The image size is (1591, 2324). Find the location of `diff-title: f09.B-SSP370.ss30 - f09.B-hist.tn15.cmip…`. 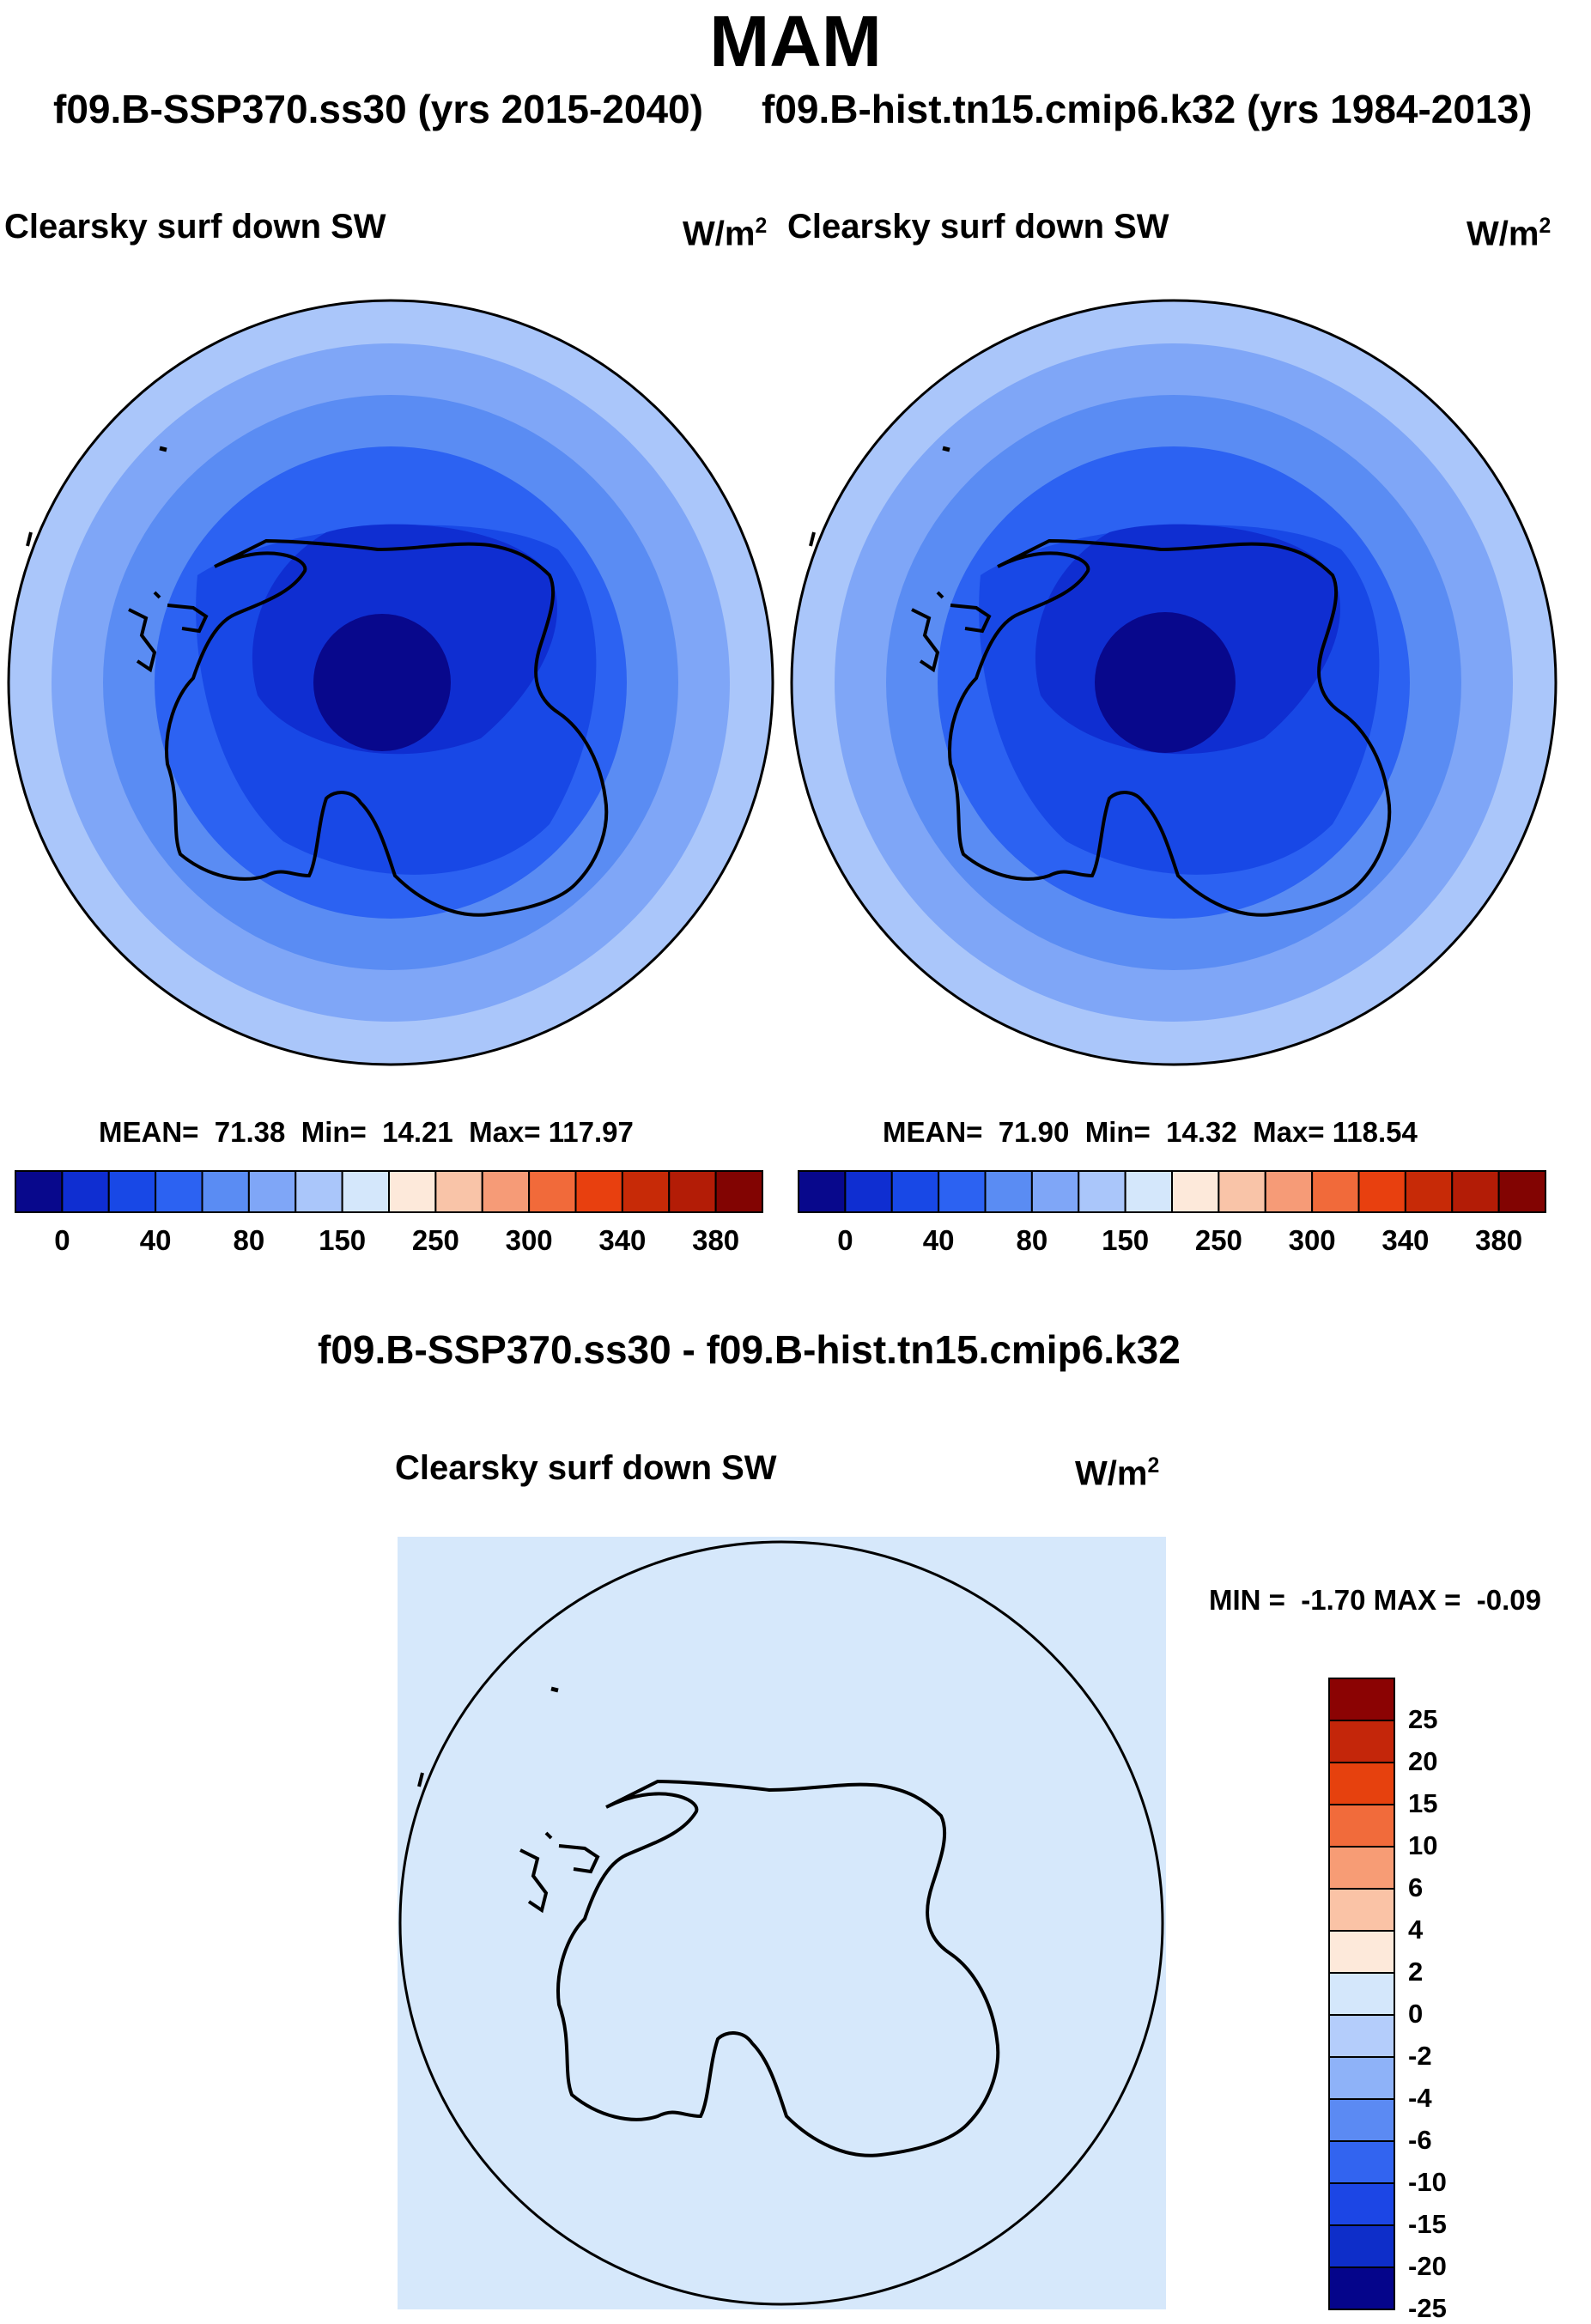

diff-title: f09.B-SSP370.ss30 - f09.B-hist.tn15.cmip… is located at coordinates (749, 1349).